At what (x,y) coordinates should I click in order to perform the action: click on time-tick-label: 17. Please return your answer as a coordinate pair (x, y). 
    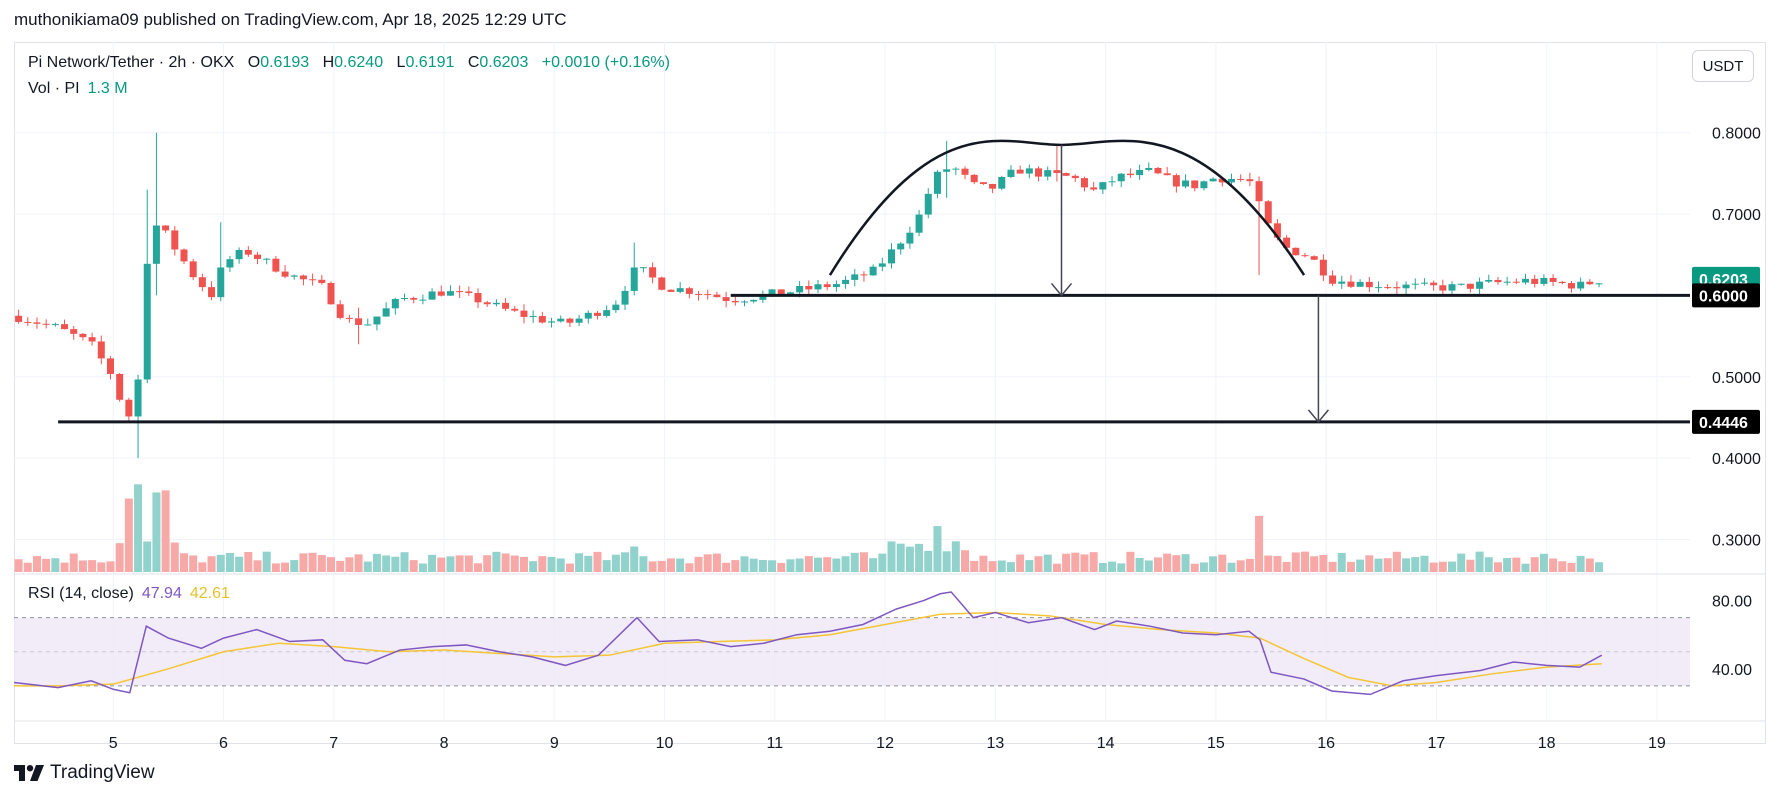
    Looking at the image, I should click on (1436, 743).